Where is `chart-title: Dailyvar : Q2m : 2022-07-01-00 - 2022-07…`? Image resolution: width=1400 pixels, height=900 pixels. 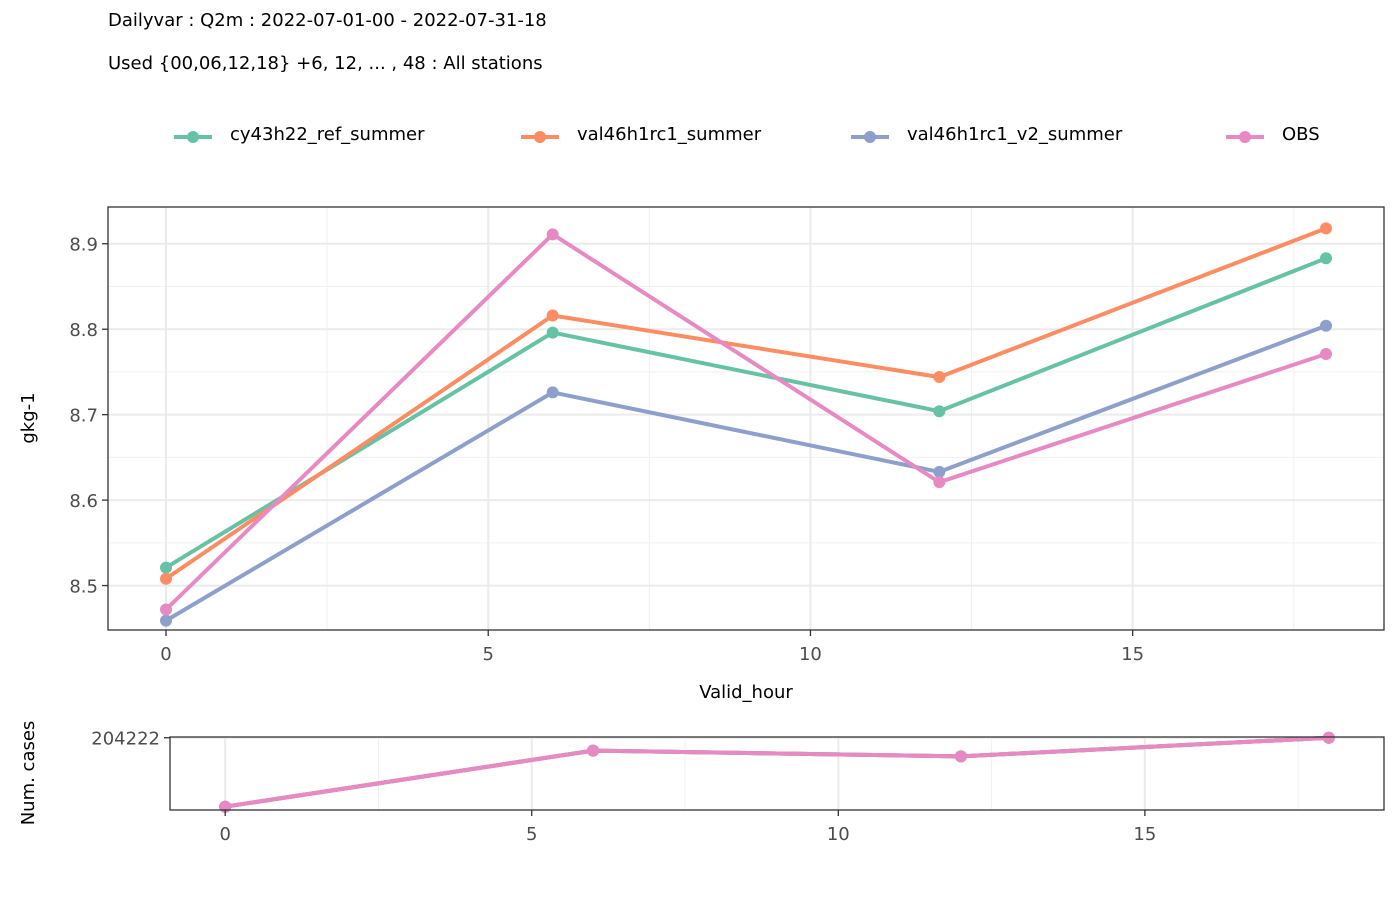 chart-title: Dailyvar : Q2m : 2022-07-01-00 - 2022-07… is located at coordinates (327, 20).